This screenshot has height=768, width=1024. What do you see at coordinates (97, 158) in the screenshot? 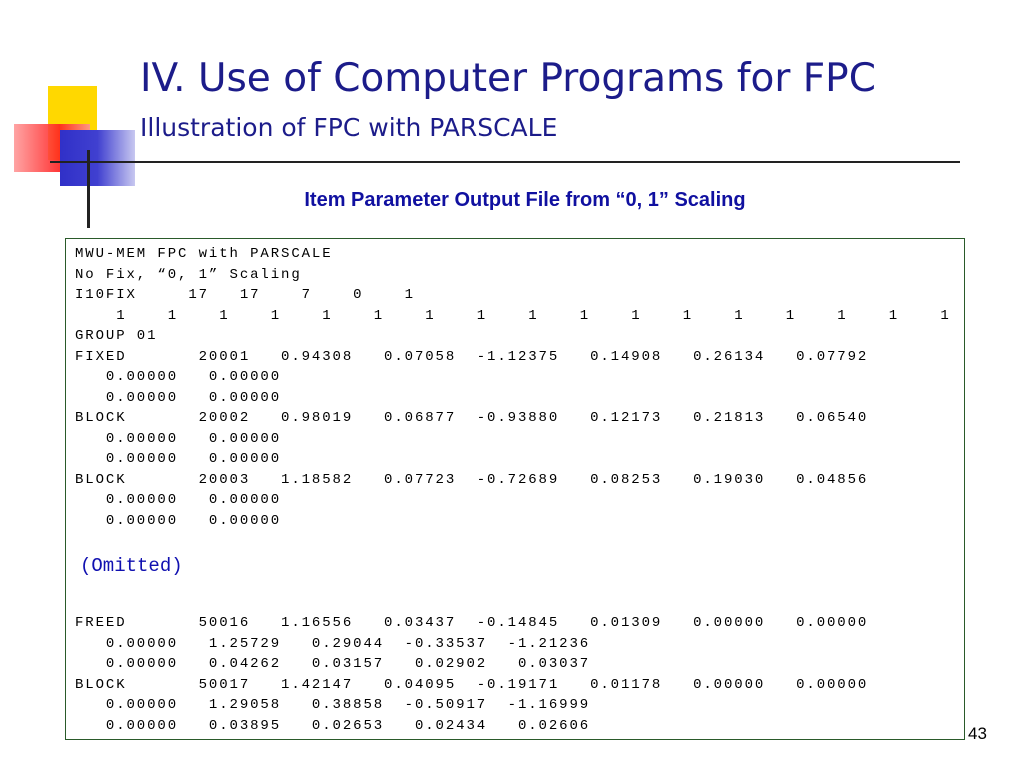
I see `blue-square` at bounding box center [97, 158].